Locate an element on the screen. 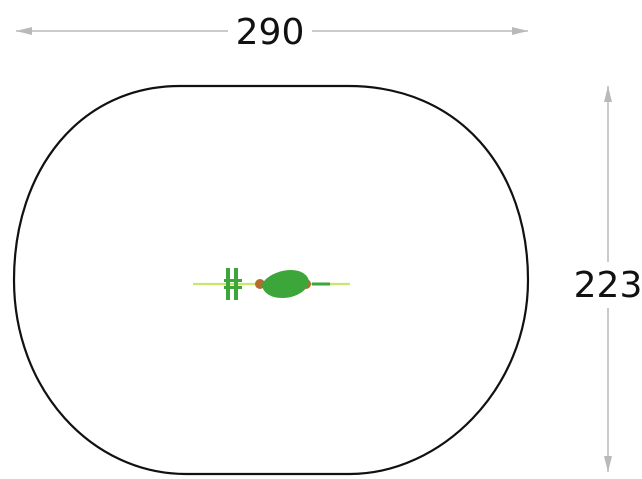 The image size is (642, 479). height-dimension: 223 is located at coordinates (608, 279).